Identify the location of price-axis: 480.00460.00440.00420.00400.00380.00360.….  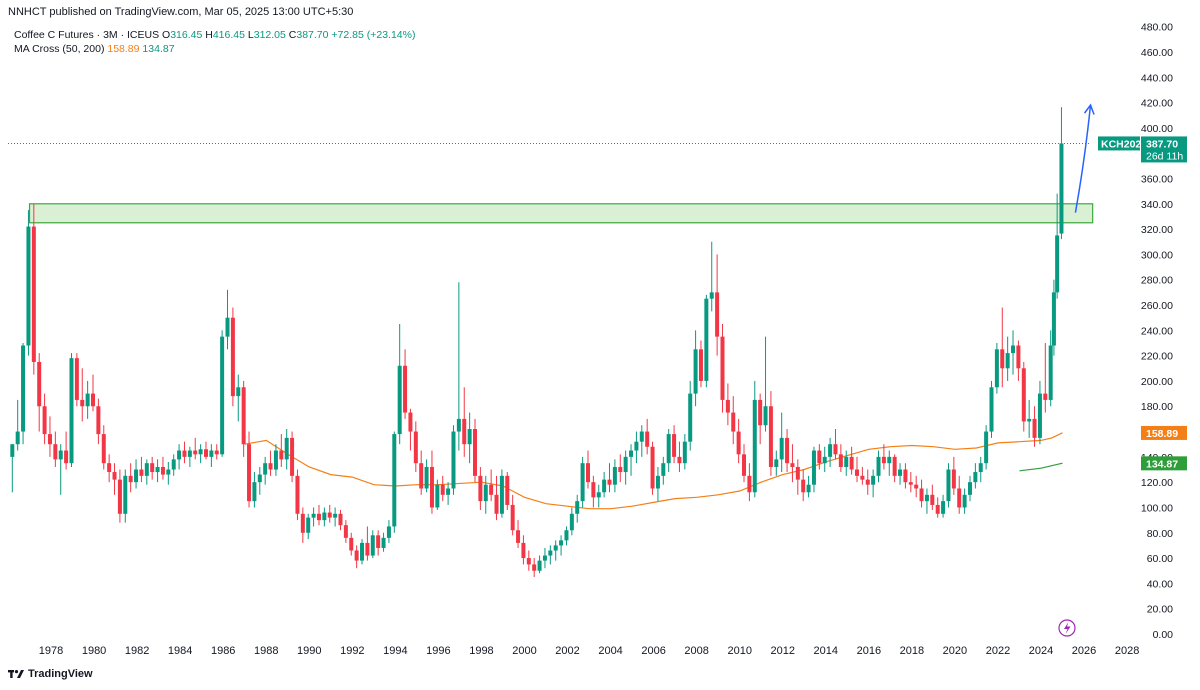
(1157, 331).